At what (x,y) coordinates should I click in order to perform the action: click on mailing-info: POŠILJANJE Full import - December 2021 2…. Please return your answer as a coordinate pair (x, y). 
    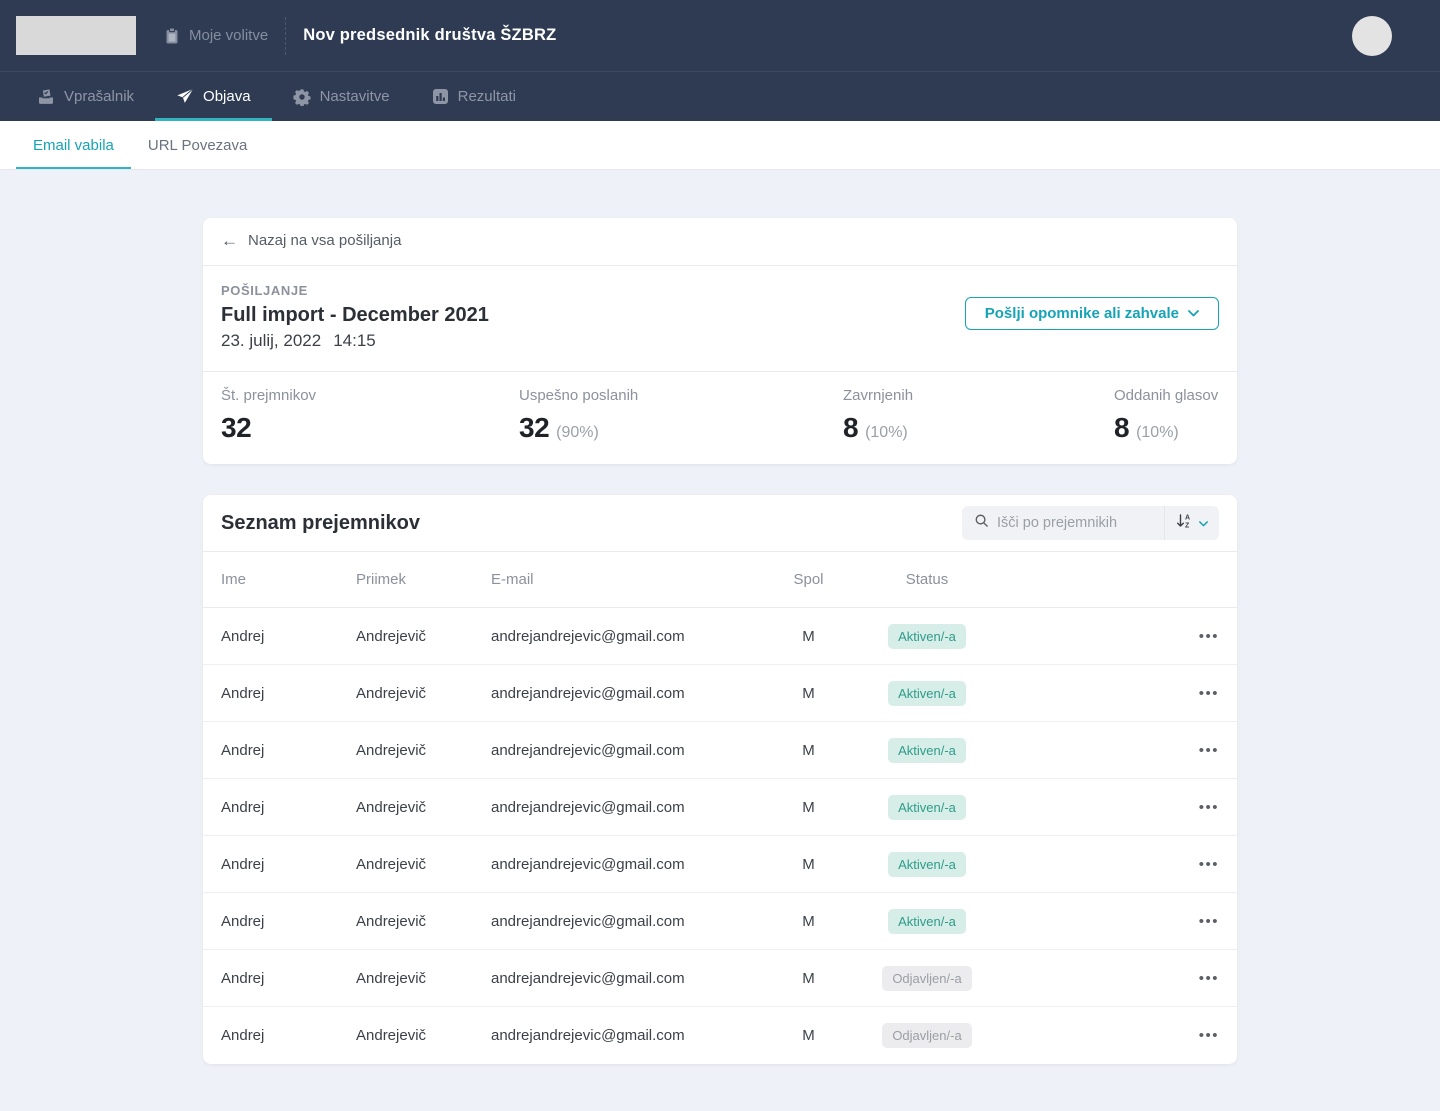
    Looking at the image, I should click on (355, 317).